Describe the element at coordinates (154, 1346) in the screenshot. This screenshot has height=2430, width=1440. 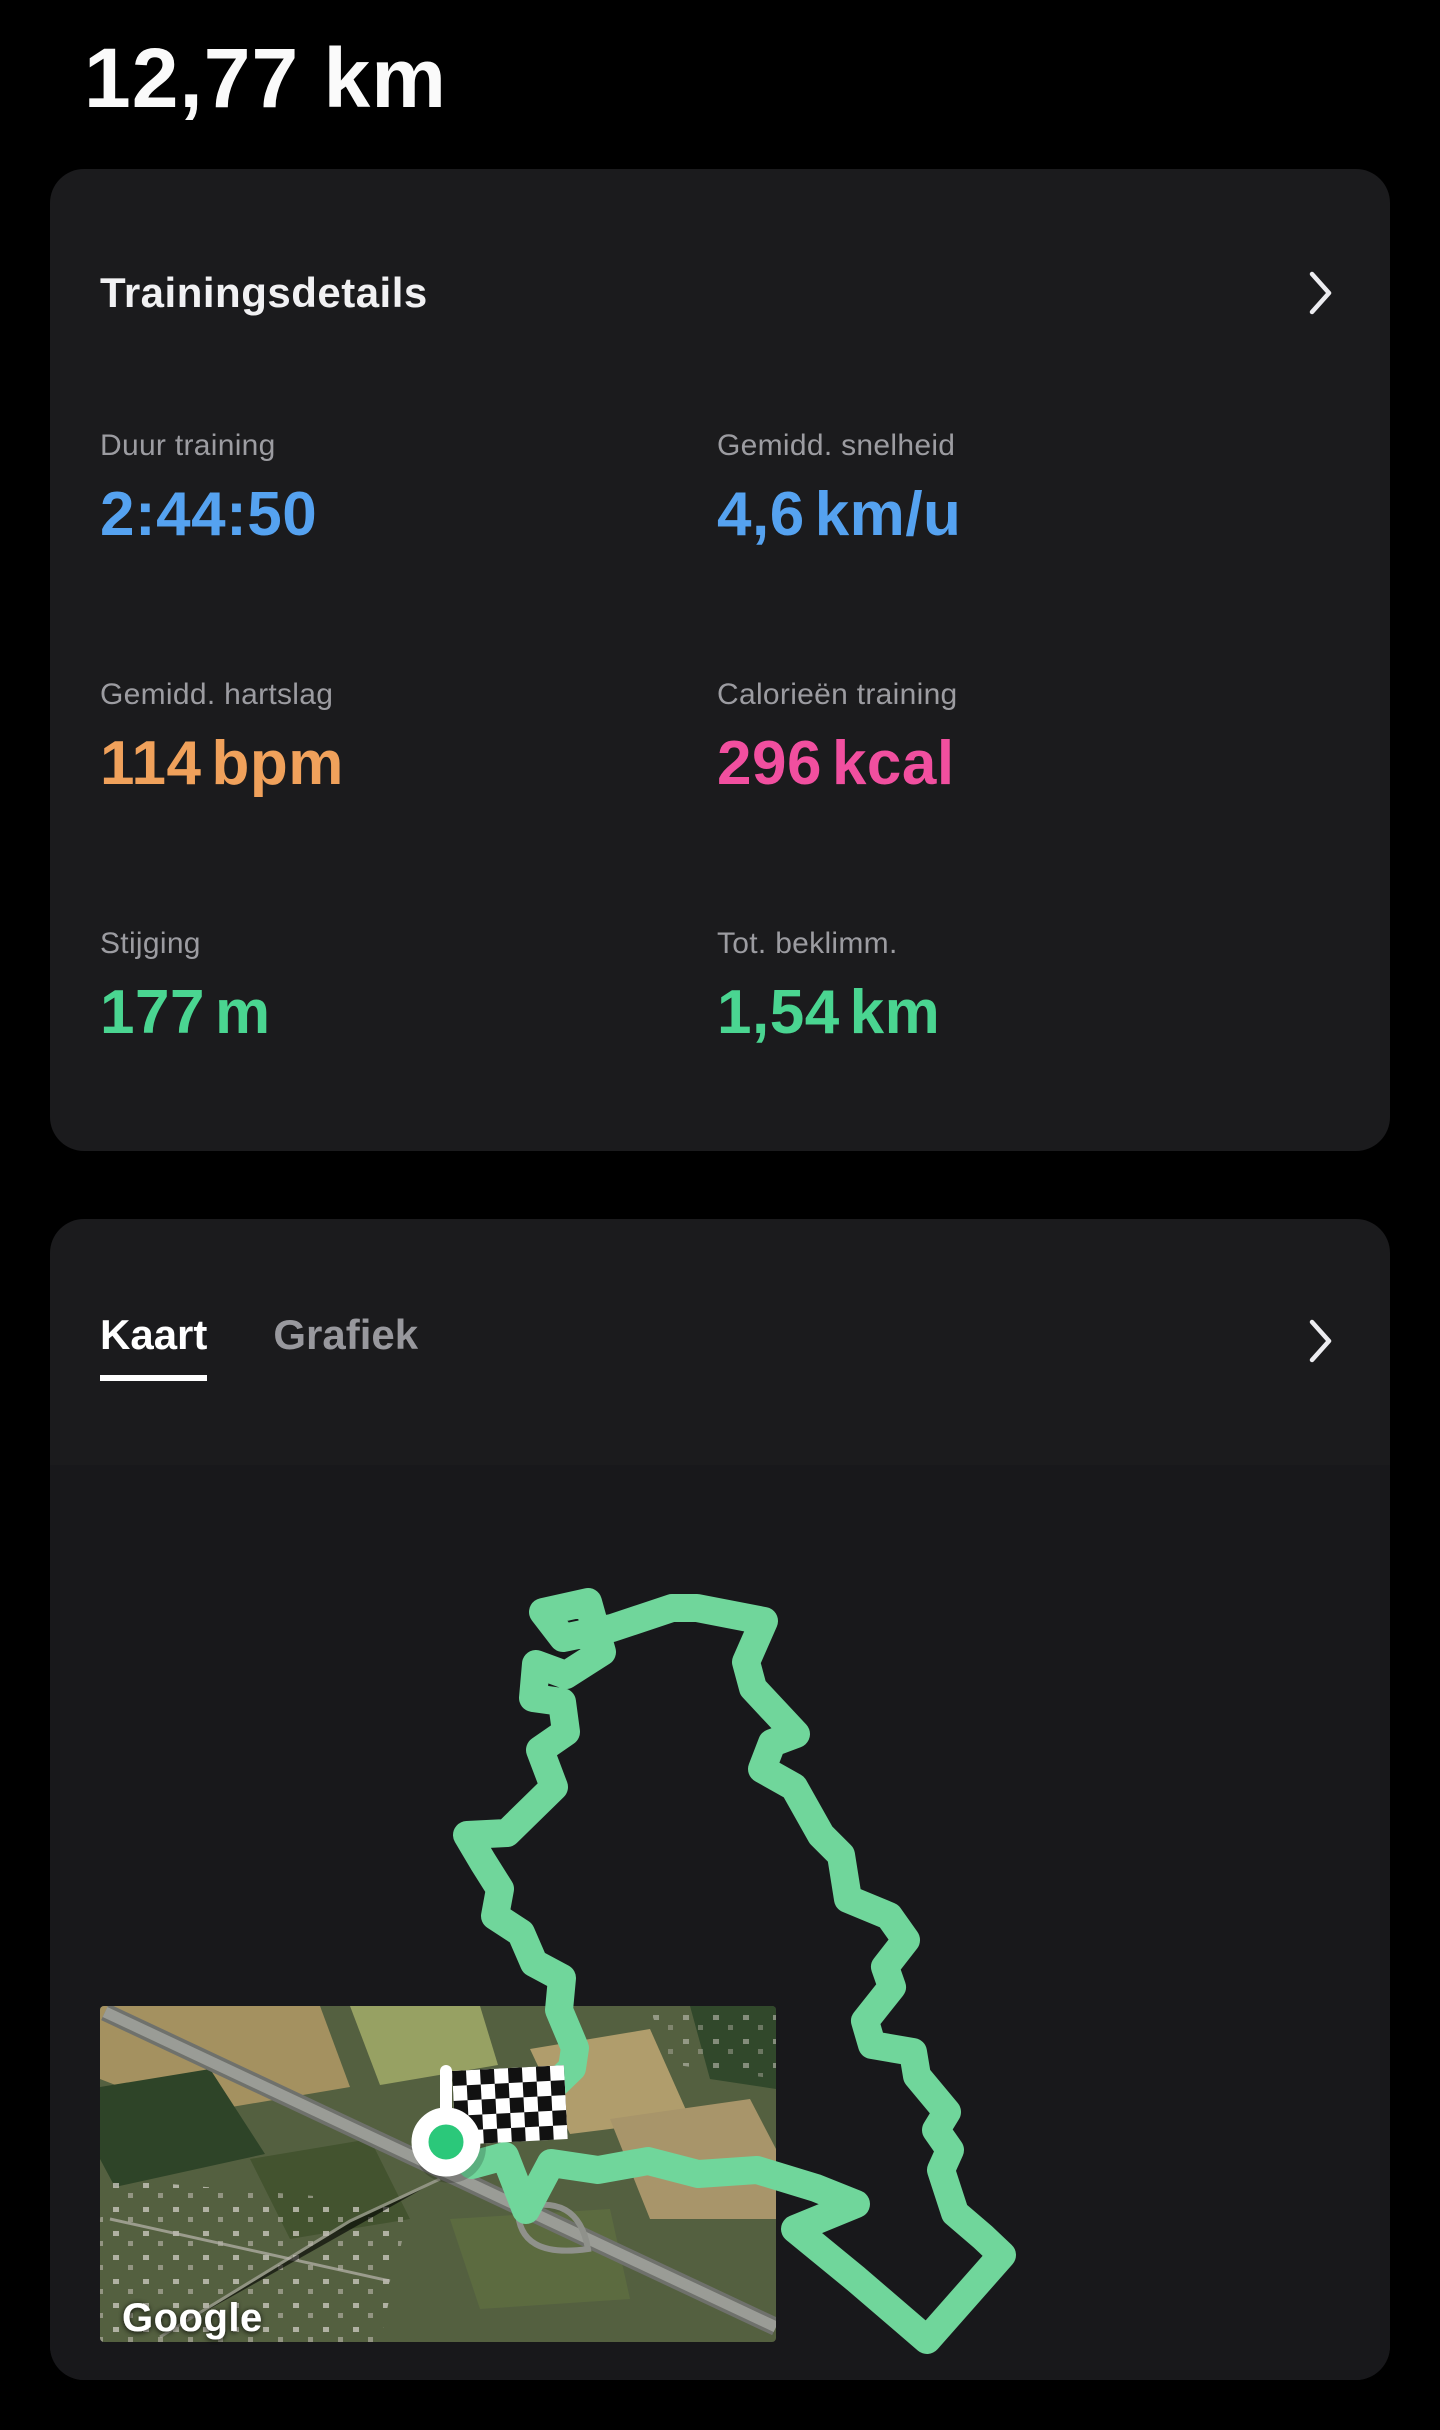
I see `tab-kaart: Kaart` at that location.